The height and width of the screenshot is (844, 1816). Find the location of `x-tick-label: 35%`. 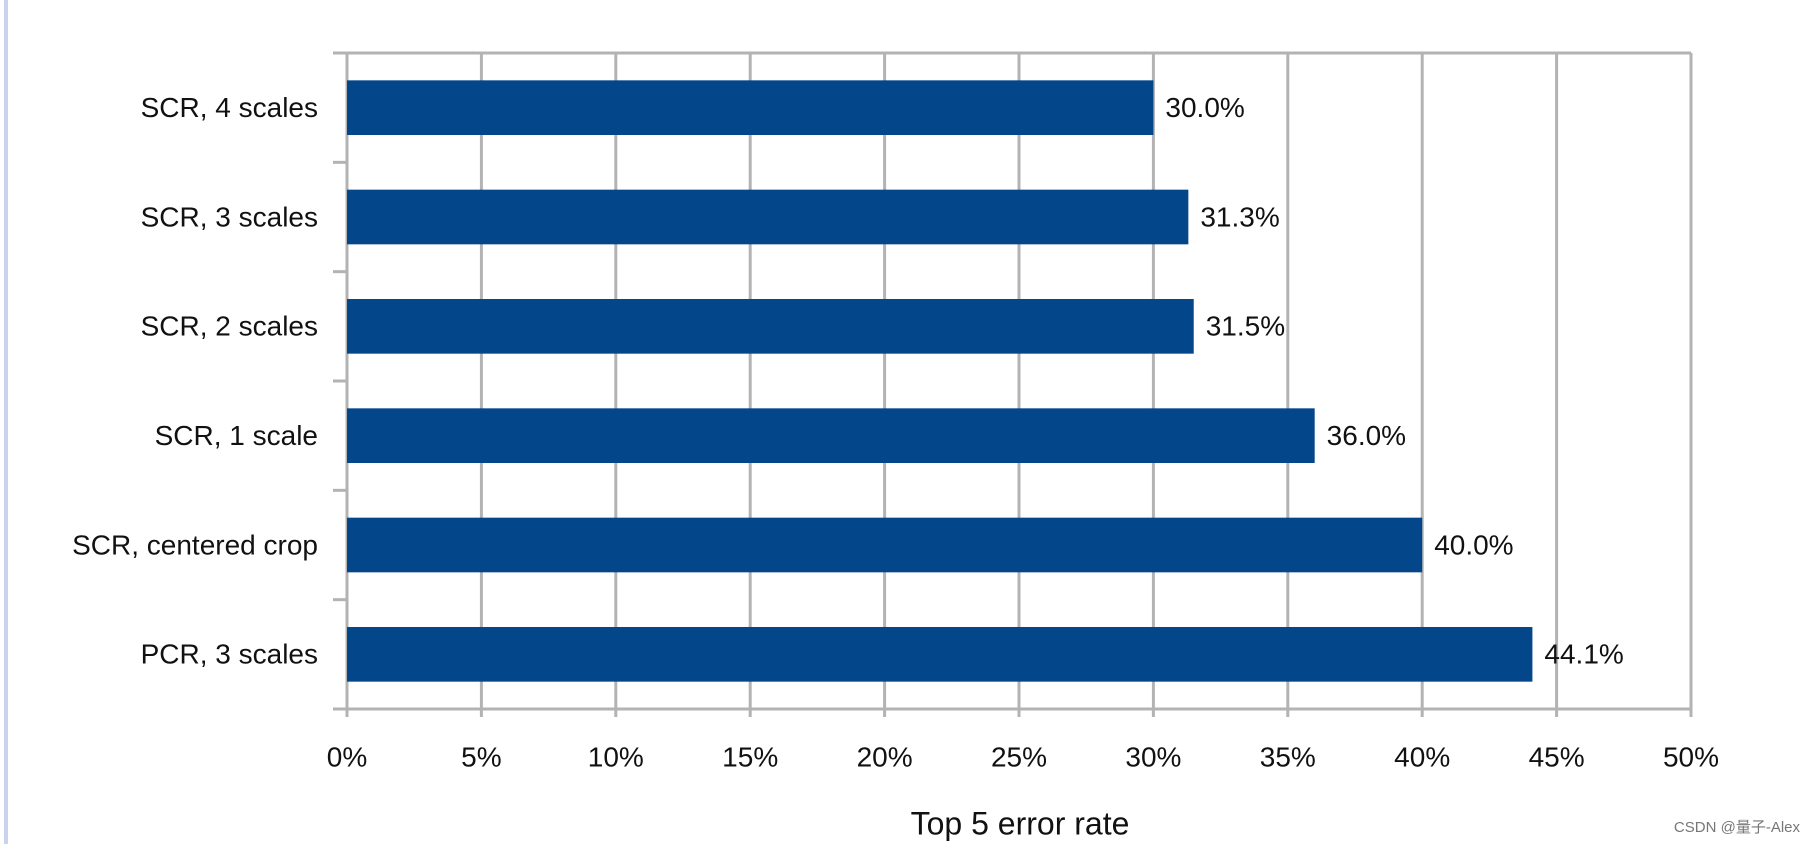

x-tick-label: 35% is located at coordinates (1288, 756).